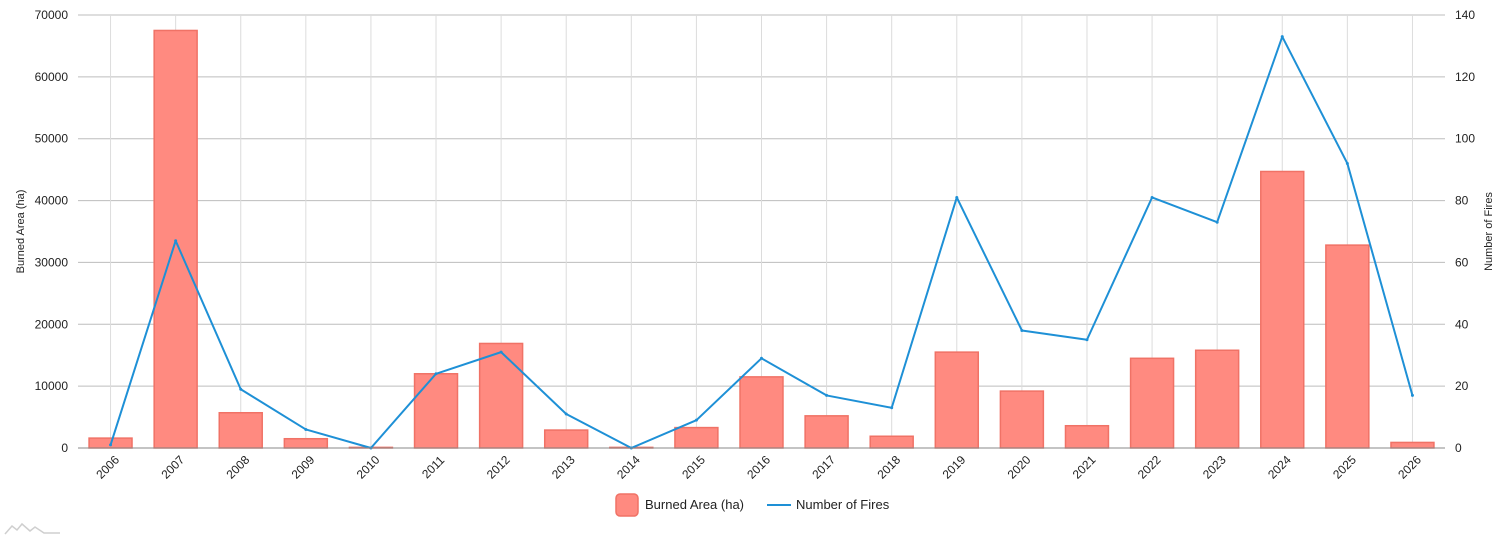 The height and width of the screenshot is (540, 1510). I want to click on x-tick-label: 2015, so click(693, 467).